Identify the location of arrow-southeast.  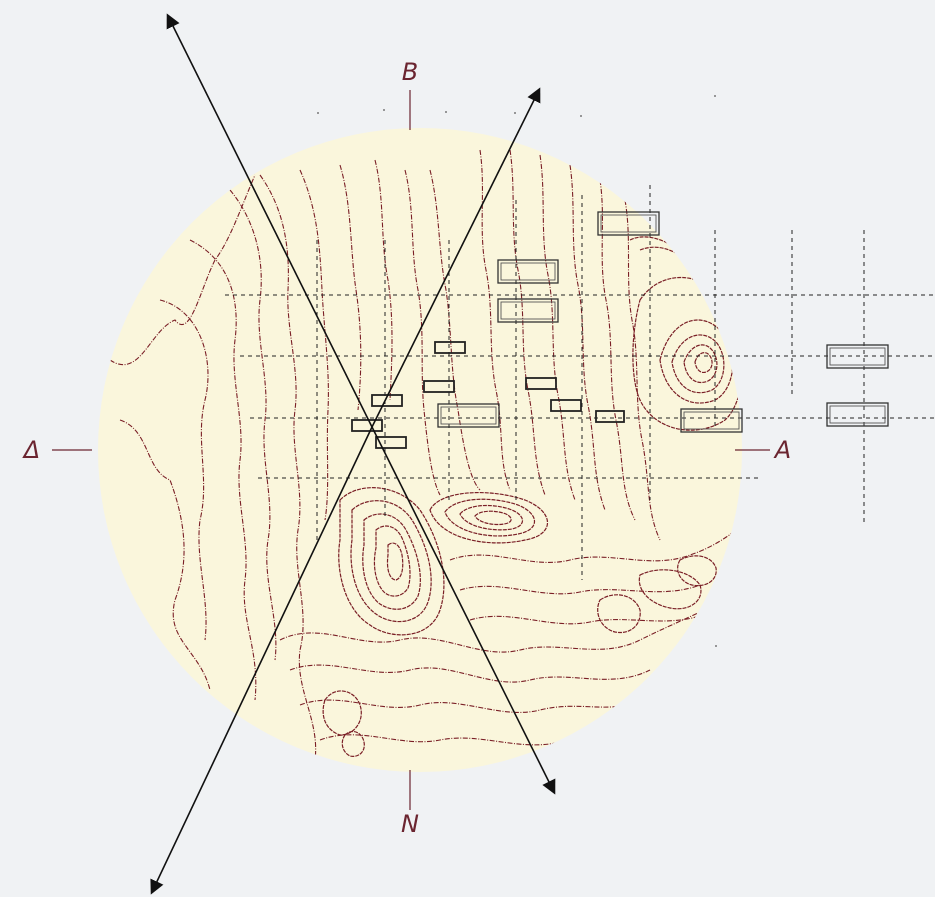
(463, 610).